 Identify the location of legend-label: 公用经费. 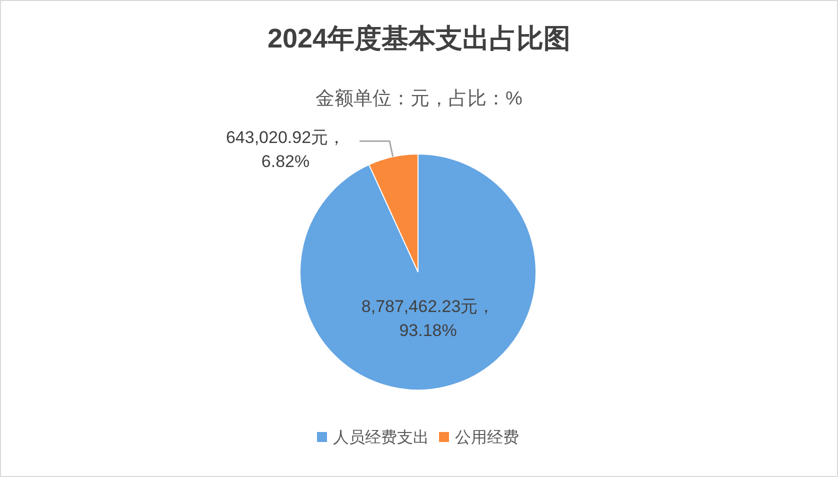
(487, 437).